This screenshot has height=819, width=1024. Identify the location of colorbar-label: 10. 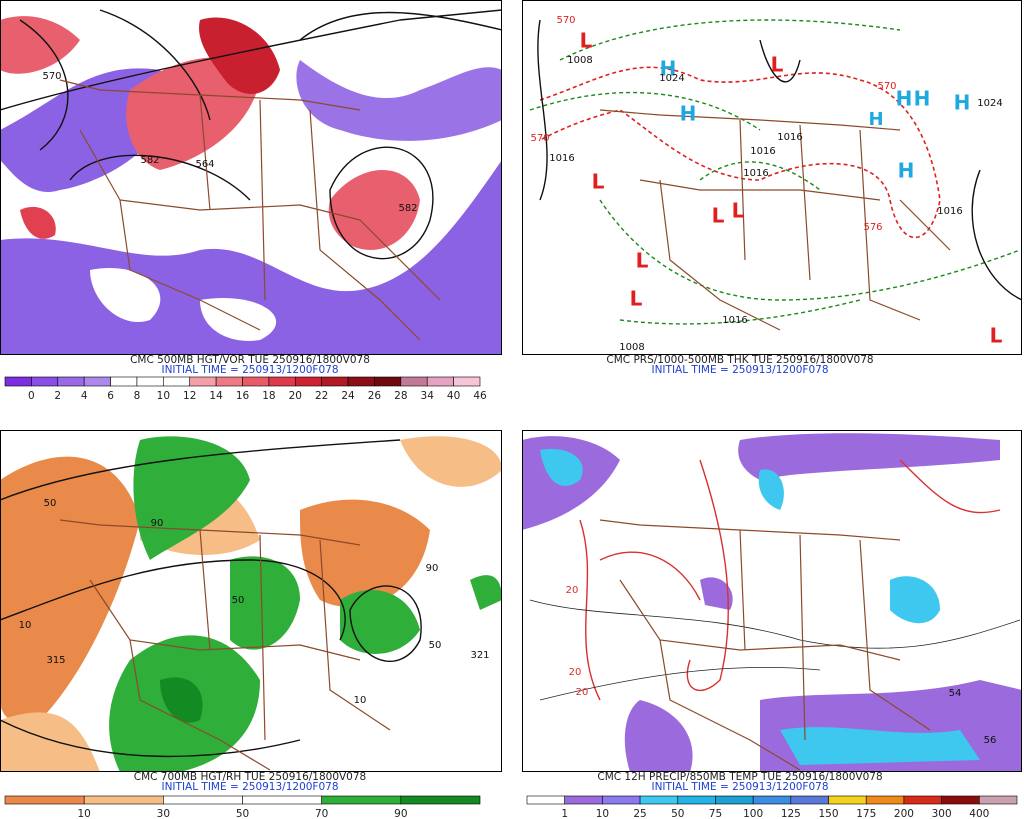
(602, 813).